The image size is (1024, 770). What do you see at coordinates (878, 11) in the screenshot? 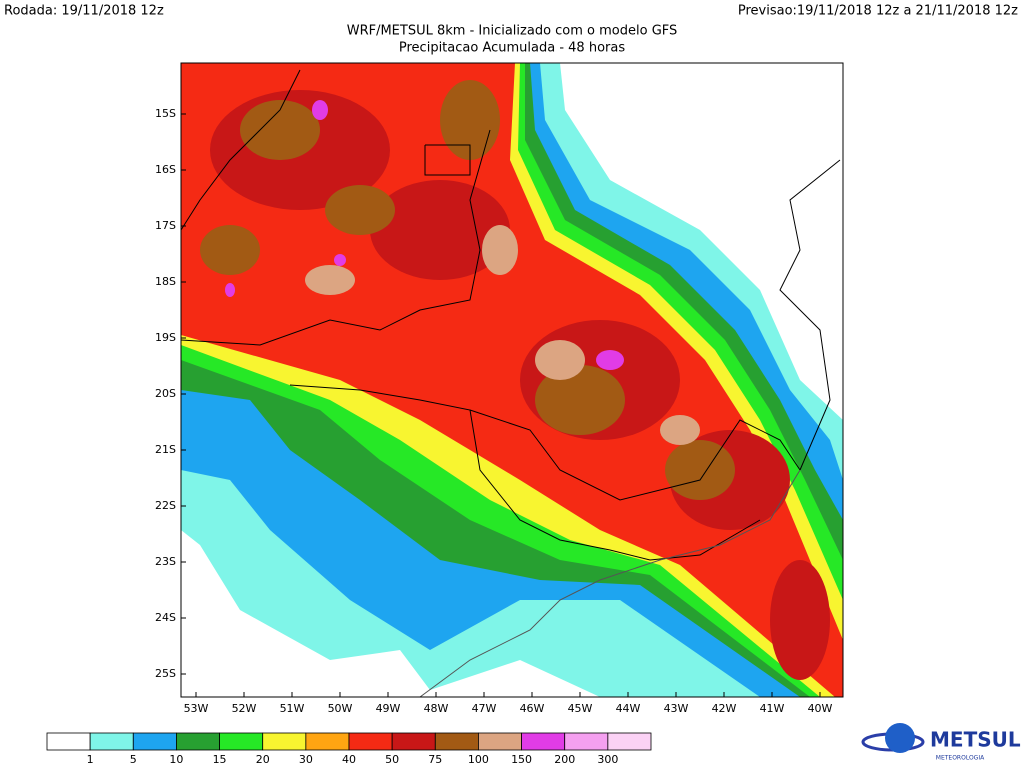
I see `forecast-label: Previsao:19/11/2018 12z a 21/11/2018 12z` at bounding box center [878, 11].